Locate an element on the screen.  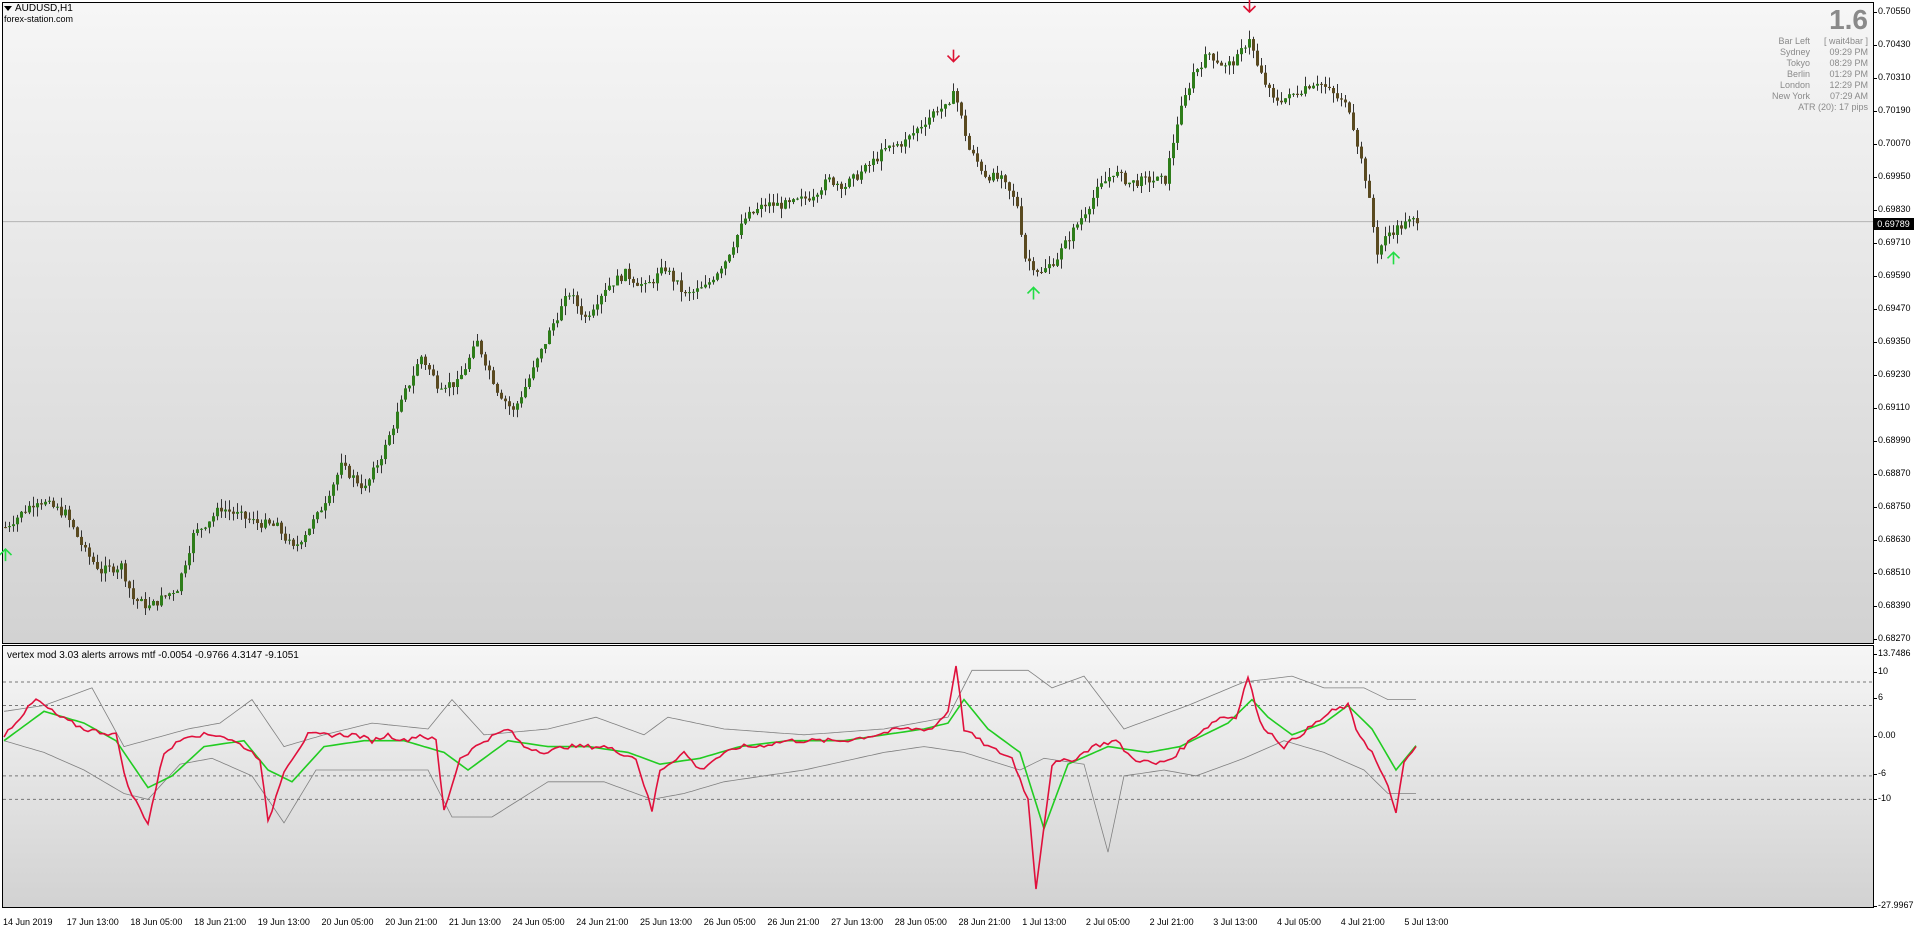
indicator-tick-label: -27.9967 is located at coordinates (1893, 905).